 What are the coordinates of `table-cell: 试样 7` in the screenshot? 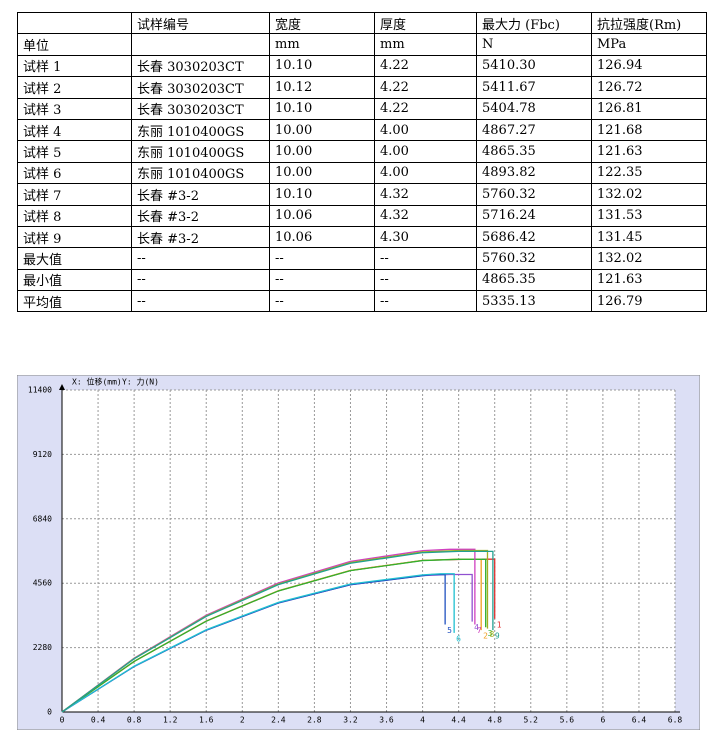 It's located at (74, 194).